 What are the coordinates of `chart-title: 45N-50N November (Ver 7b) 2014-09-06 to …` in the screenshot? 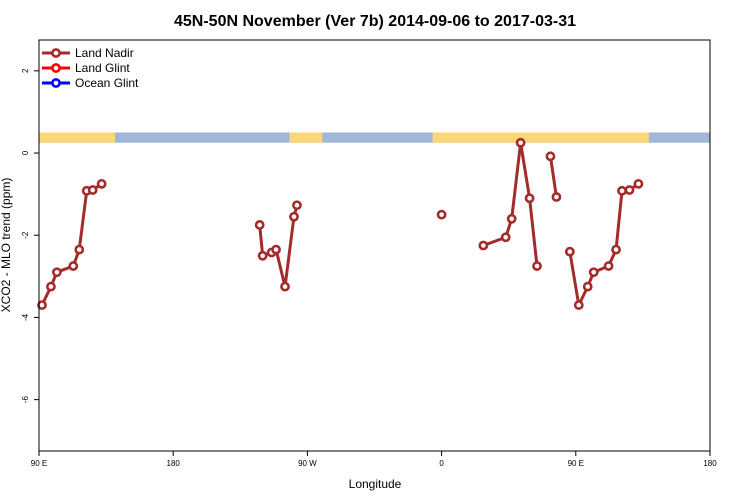 It's located at (375, 21).